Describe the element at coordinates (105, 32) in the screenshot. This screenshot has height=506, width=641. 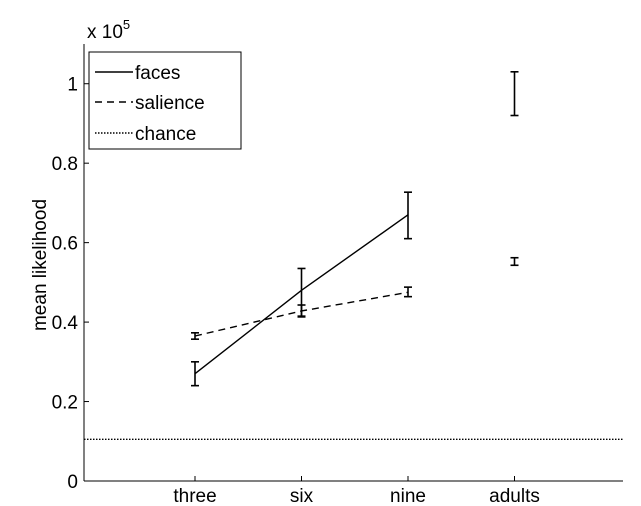
I see `y-exponent-base: x 10` at that location.